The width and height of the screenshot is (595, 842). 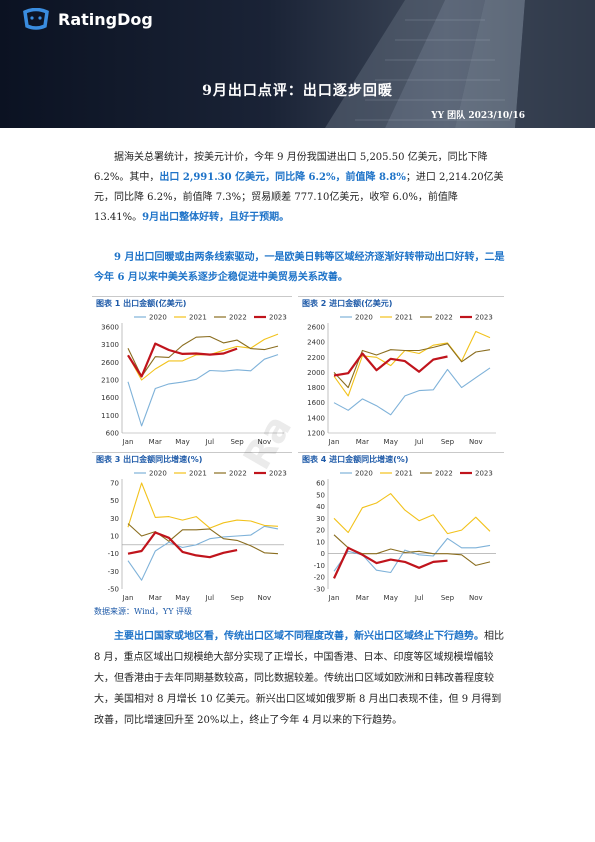 What do you see at coordinates (478, 116) in the screenshot?
I see `report-byline: YY 团队 2023/10/16` at bounding box center [478, 116].